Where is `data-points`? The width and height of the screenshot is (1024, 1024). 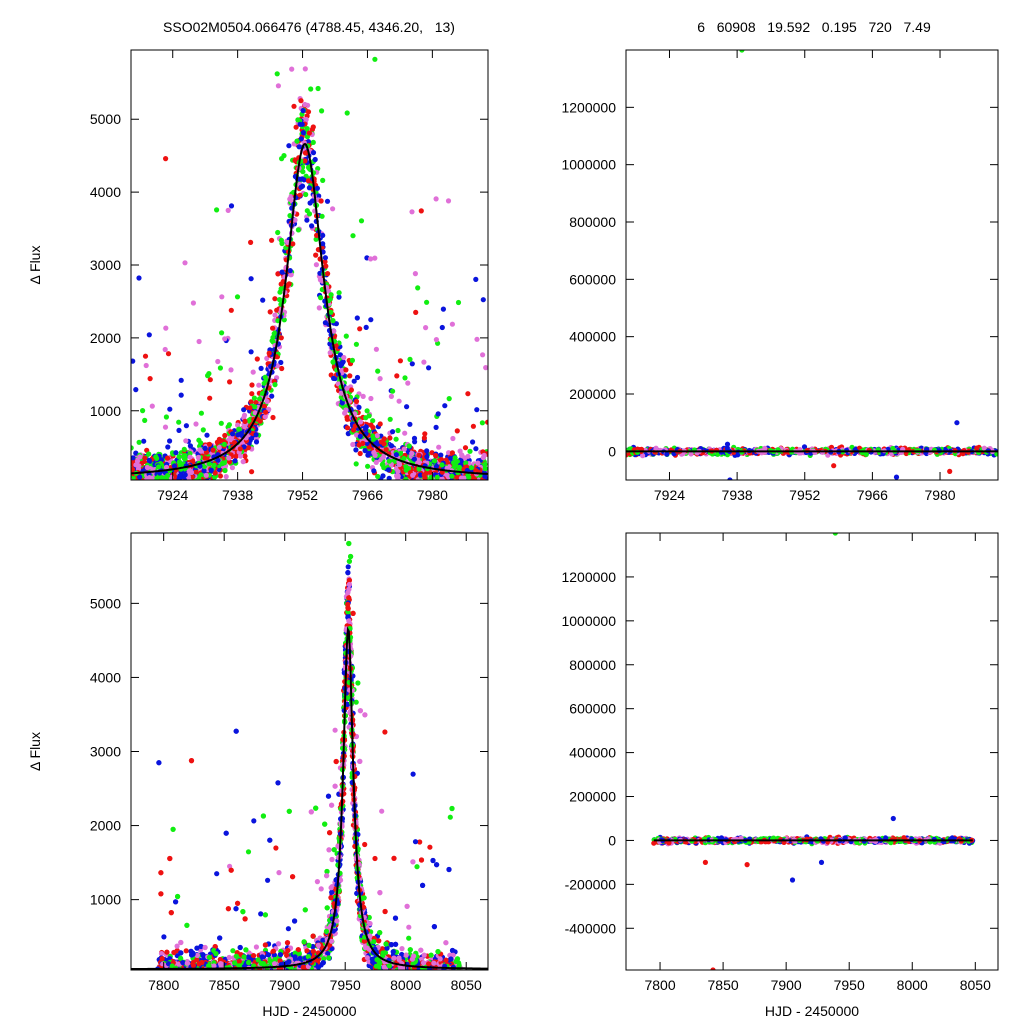 data-points is located at coordinates (309, 268).